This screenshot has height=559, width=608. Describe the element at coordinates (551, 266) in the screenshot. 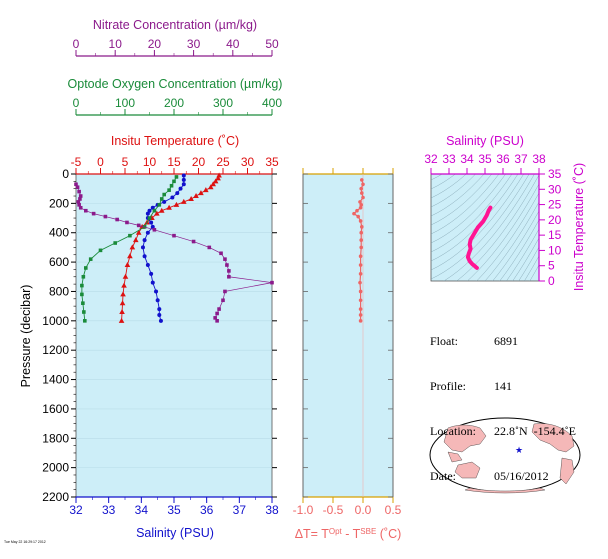

I see `ts-temperature-tick-label-1: 5` at that location.